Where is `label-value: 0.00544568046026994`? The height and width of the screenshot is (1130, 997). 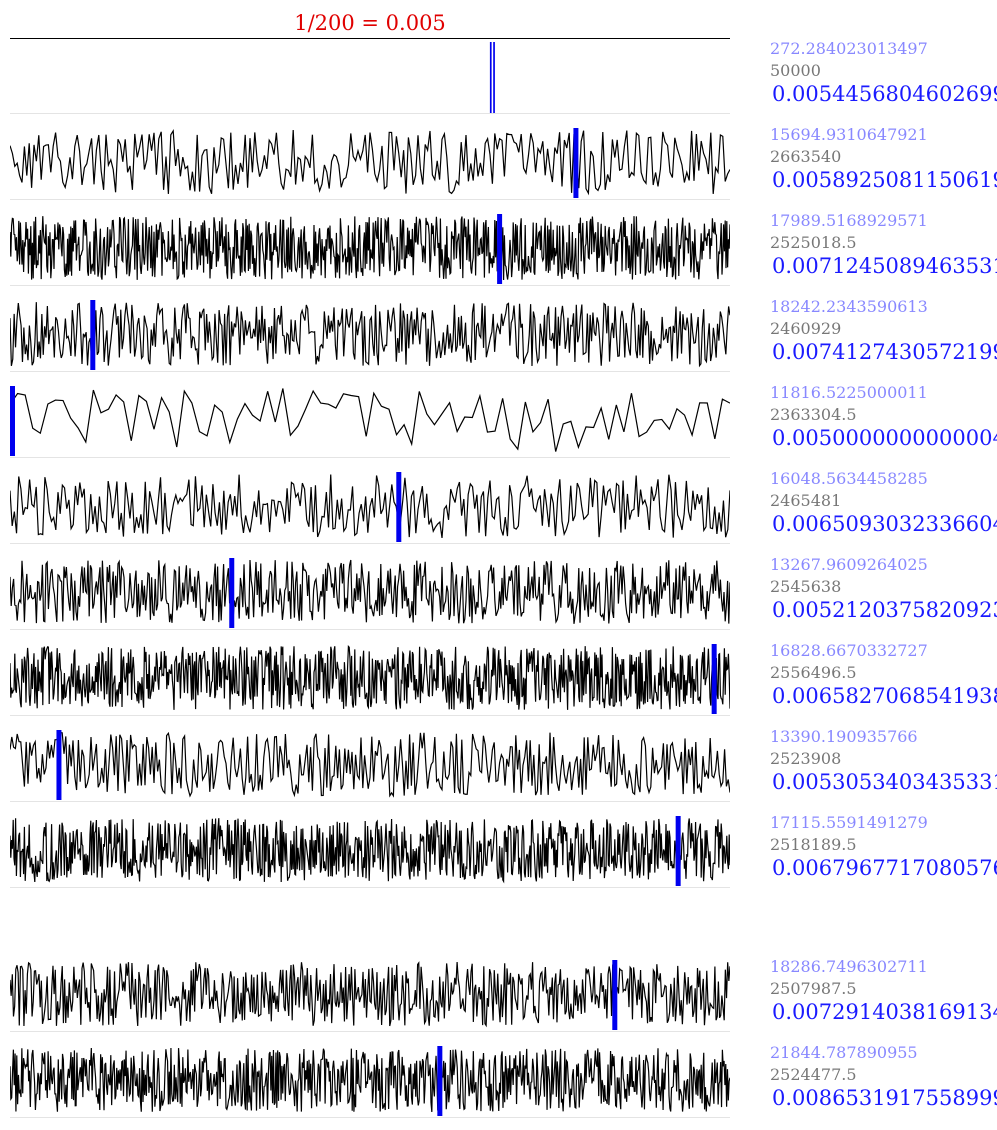 label-value: 0.00544568046026994 is located at coordinates (884, 94).